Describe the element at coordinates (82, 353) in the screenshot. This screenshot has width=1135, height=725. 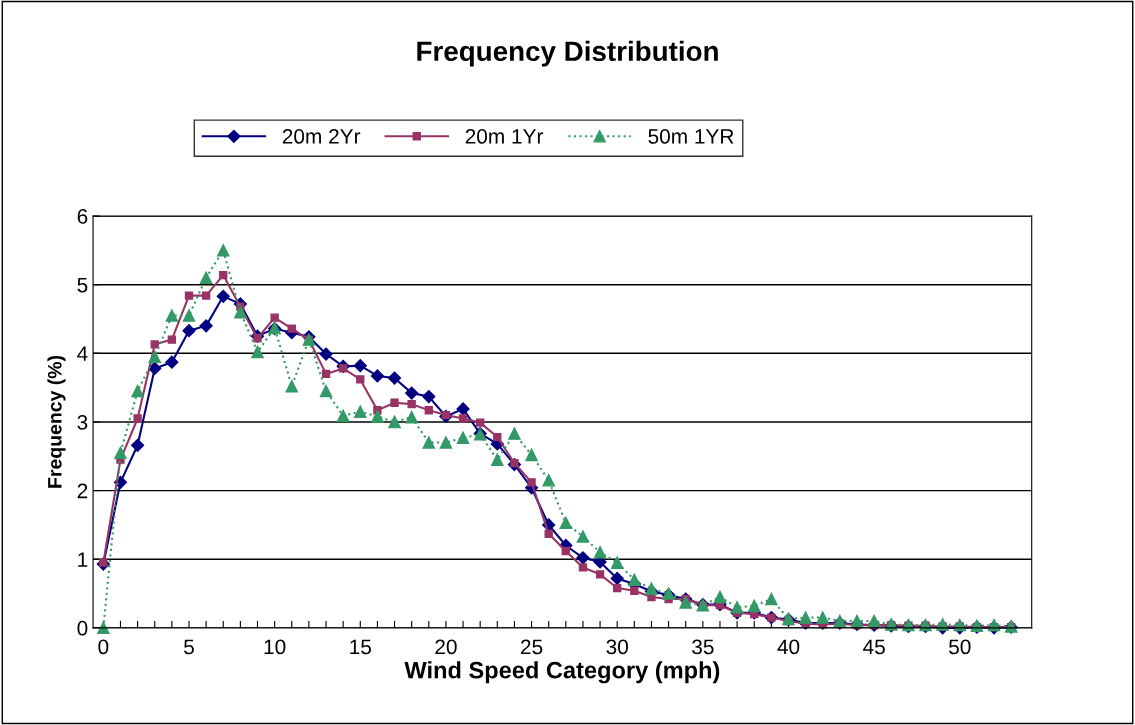
I see `y-tick-label: 4` at that location.